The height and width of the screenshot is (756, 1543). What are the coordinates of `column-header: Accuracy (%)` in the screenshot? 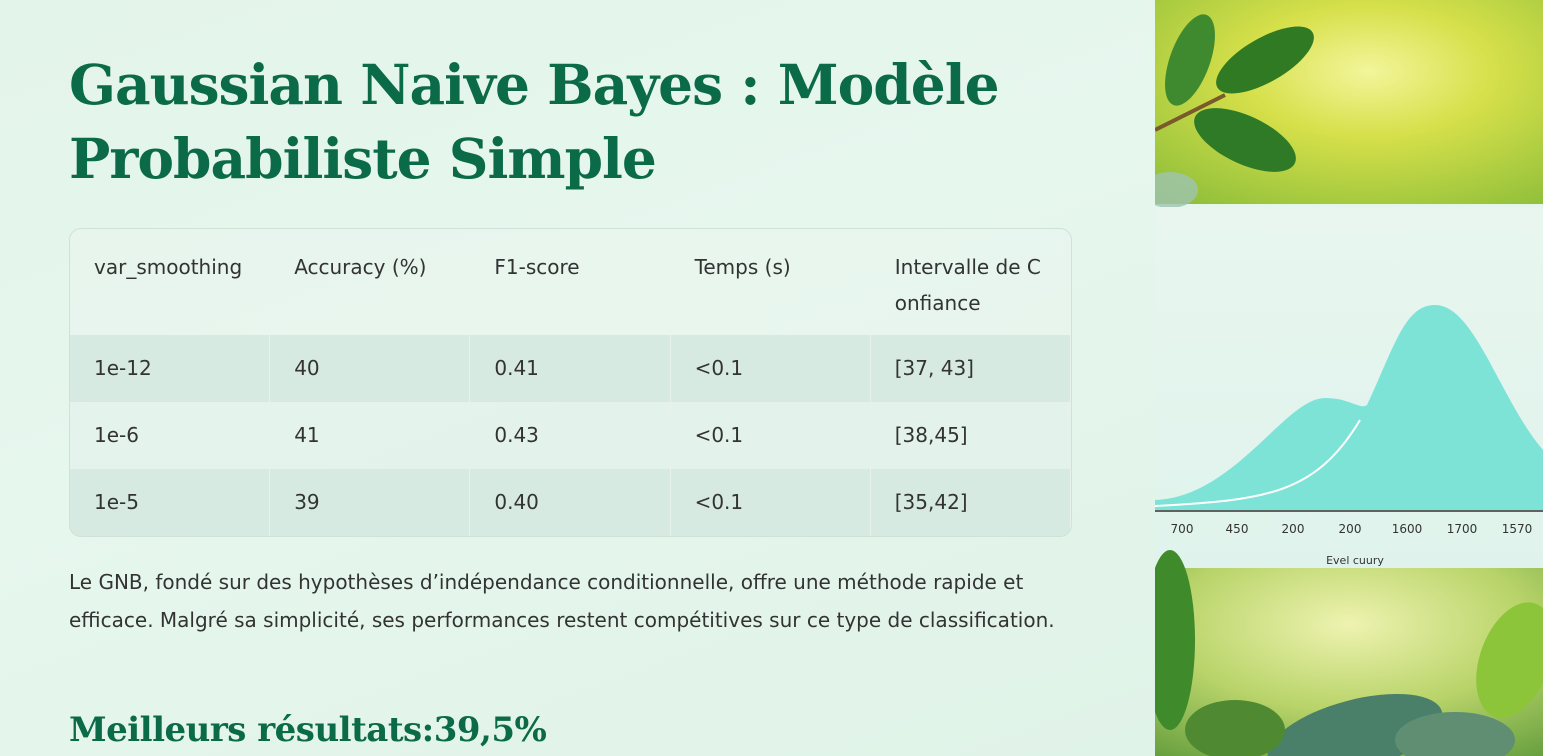 It's located at (360, 267).